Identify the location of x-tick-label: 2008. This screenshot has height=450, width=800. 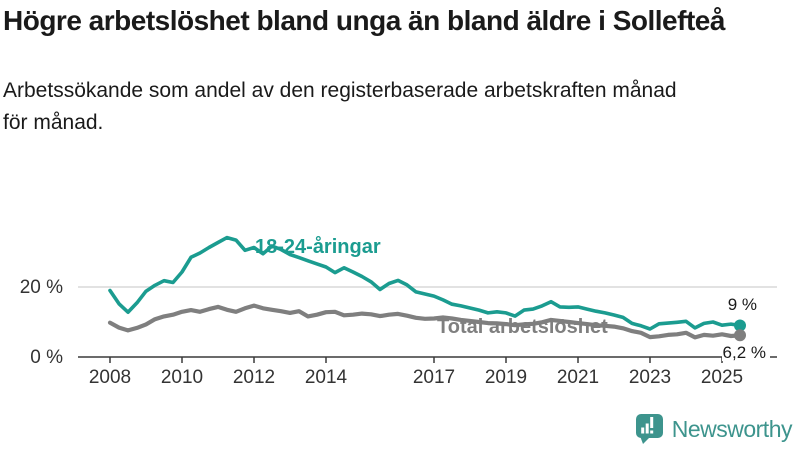
(110, 377).